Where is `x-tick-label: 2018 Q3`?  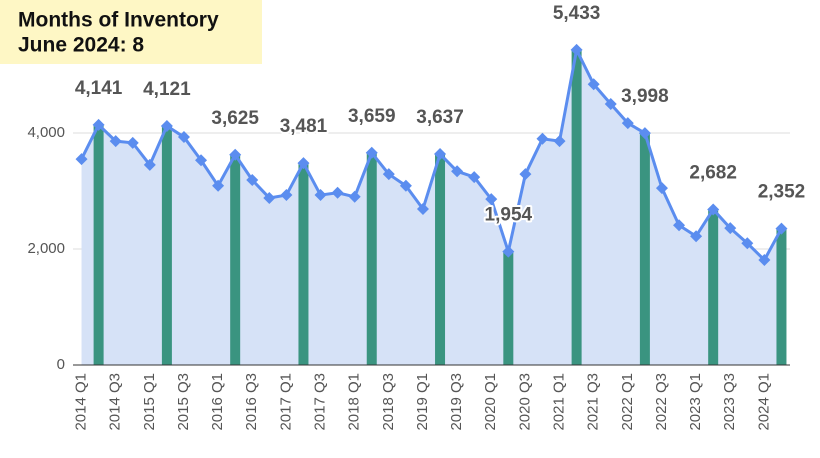 x-tick-label: 2018 Q3 is located at coordinates (388, 402).